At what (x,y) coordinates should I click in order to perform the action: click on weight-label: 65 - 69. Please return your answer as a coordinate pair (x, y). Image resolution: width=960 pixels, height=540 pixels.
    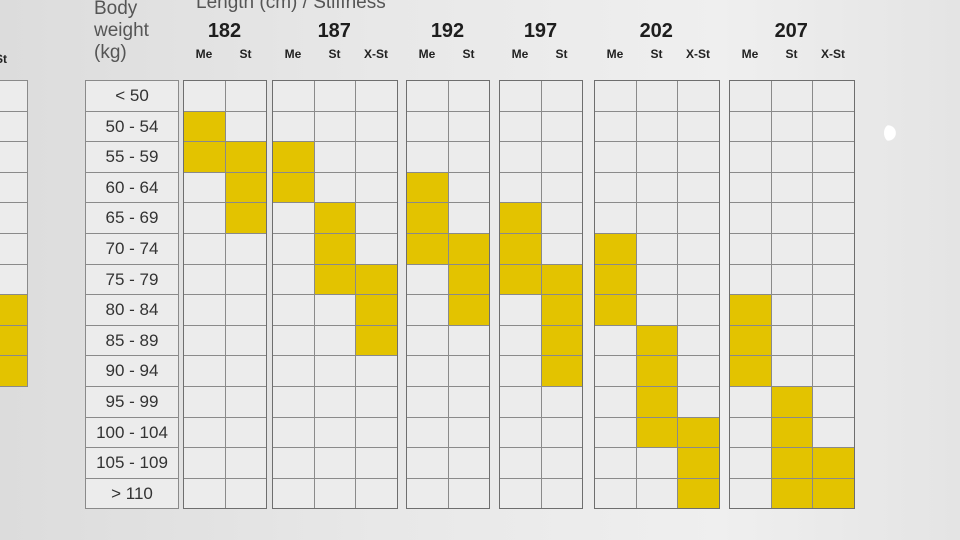
    Looking at the image, I should click on (132, 218).